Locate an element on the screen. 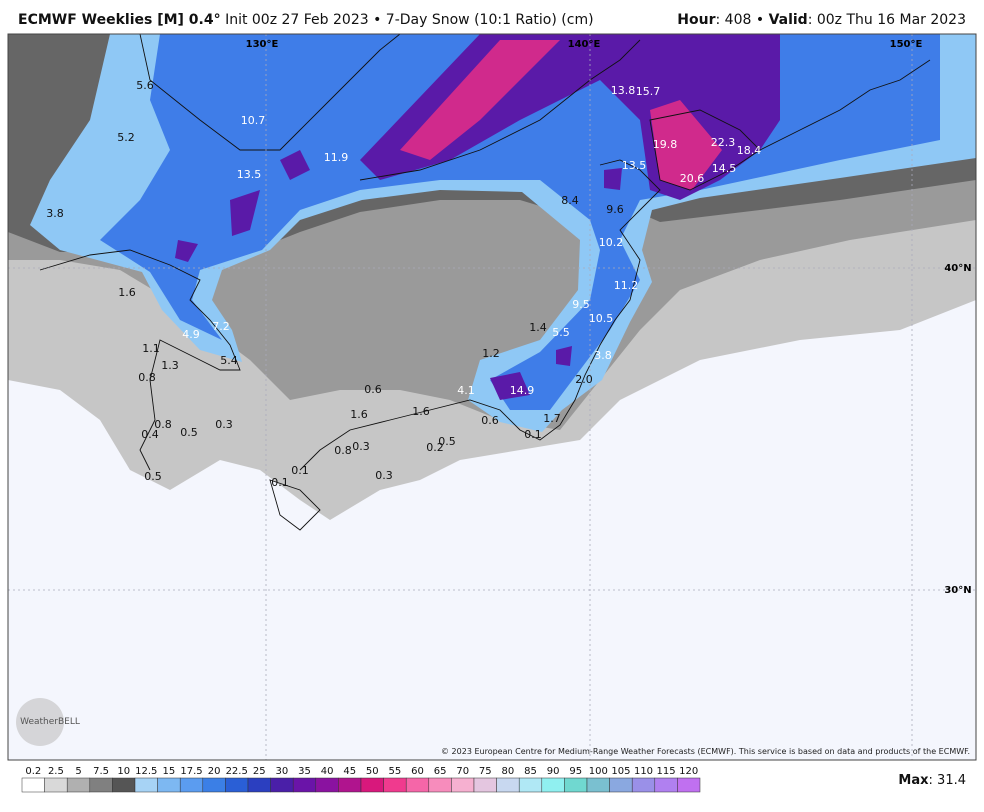  valid-time: Hour: 408 • Valid: 00z Thu 16 Mar 2023 is located at coordinates (821, 20).